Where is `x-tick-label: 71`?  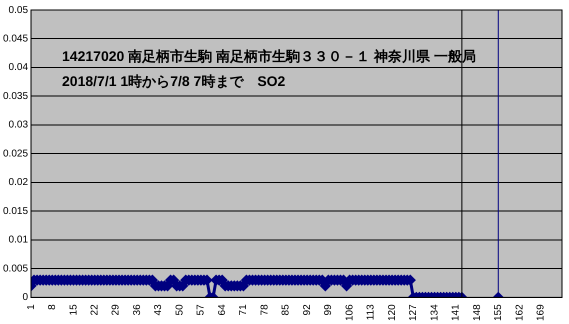
x-tick-label: 71 is located at coordinates (244, 310).